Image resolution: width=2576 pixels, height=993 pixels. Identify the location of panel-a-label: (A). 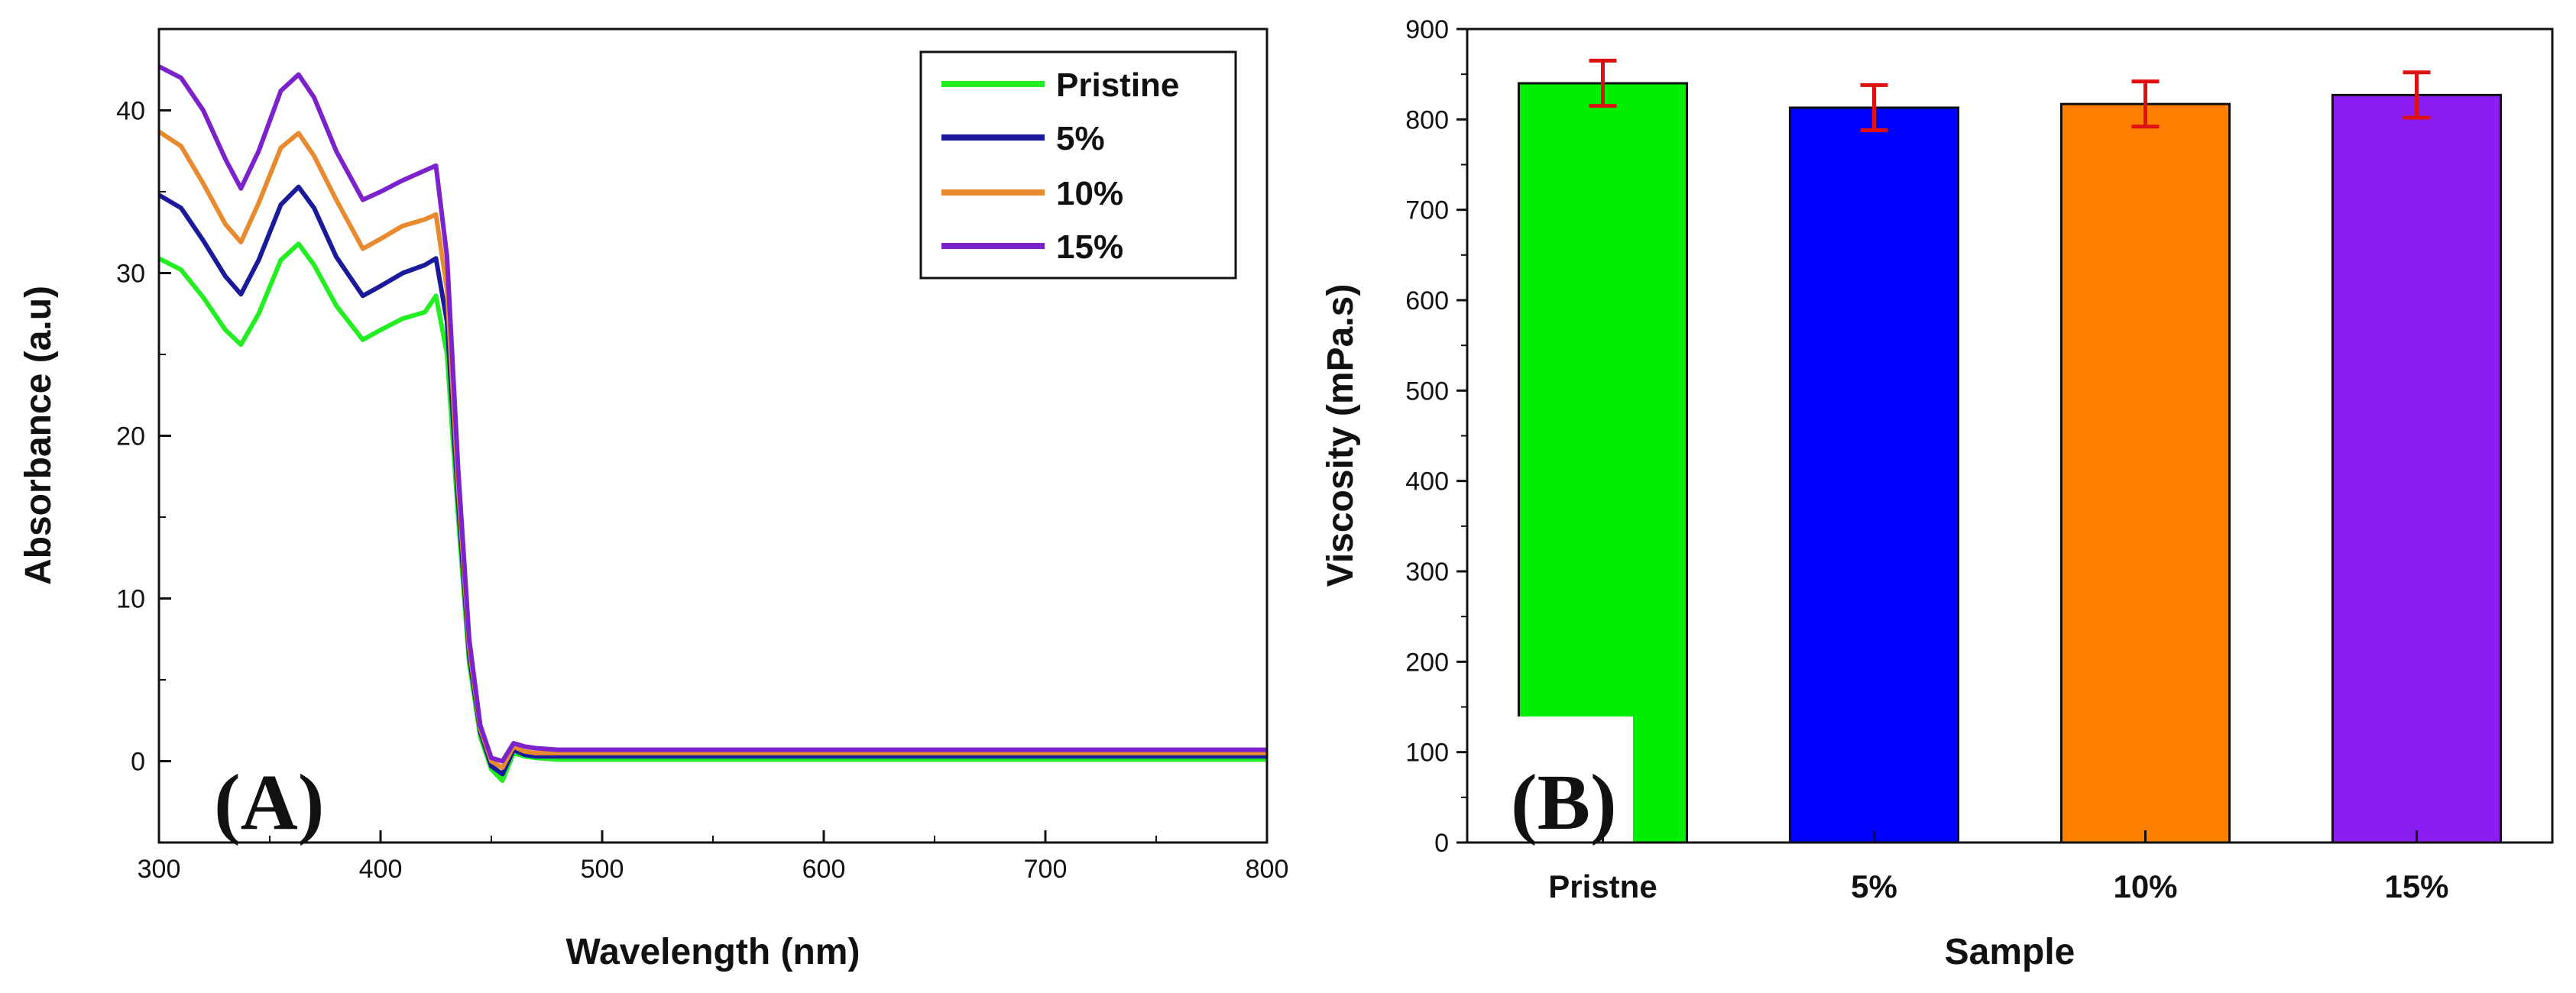
(269, 802).